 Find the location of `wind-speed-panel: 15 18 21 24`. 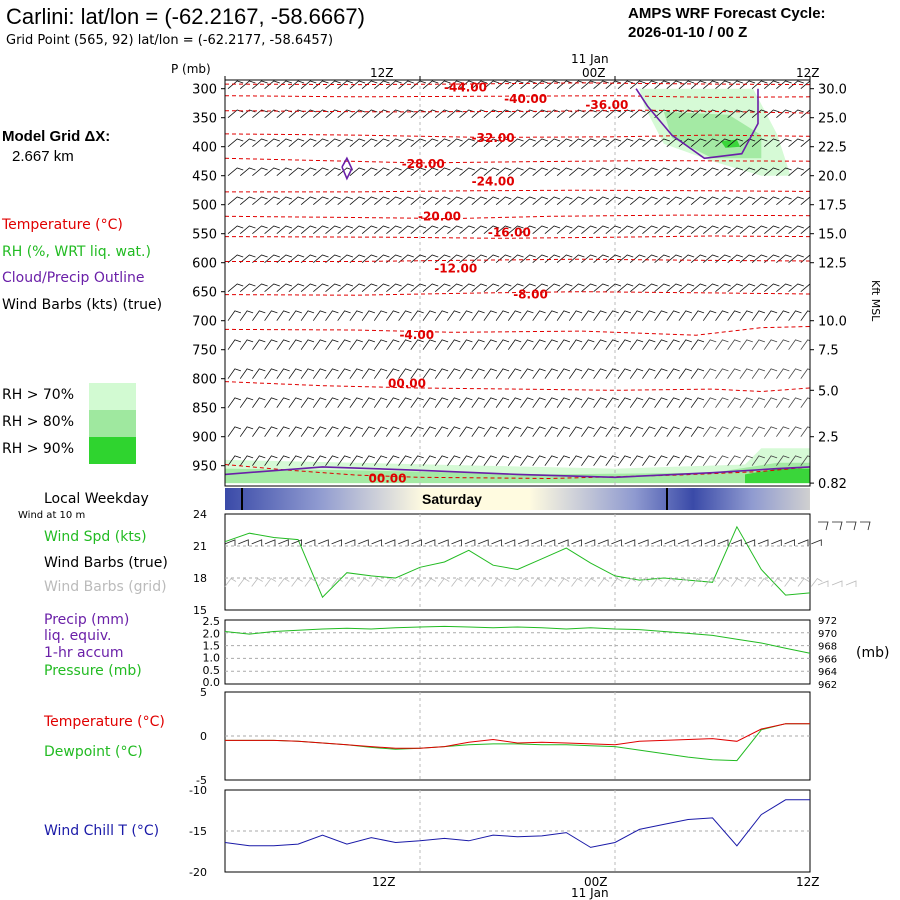

wind-speed-panel: 15 18 21 24 is located at coordinates (532, 562).